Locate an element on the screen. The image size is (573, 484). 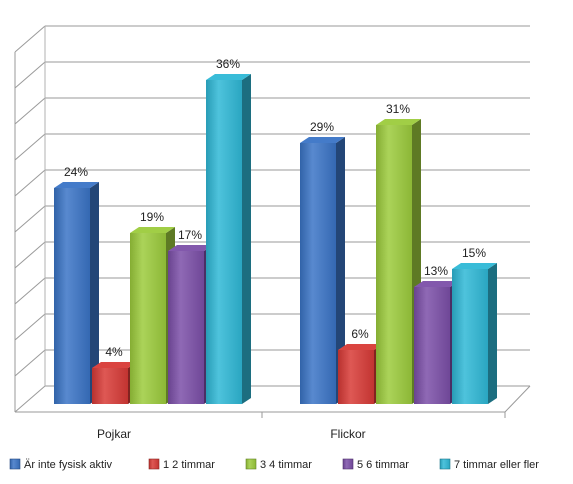
category-label: Flickor is located at coordinates (347, 434).